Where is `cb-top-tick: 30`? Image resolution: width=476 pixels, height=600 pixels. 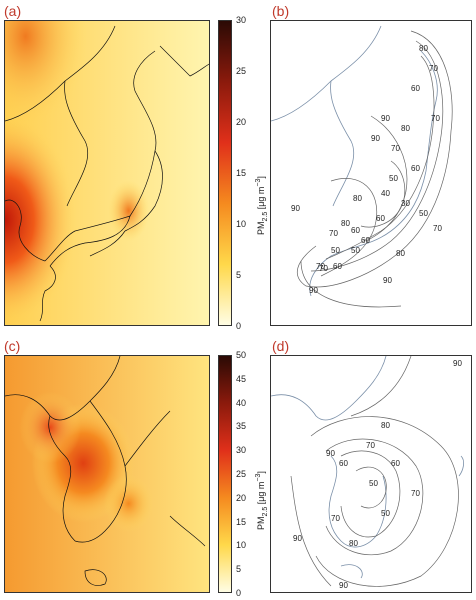
cb-top-tick: 30 is located at coordinates (241, 20).